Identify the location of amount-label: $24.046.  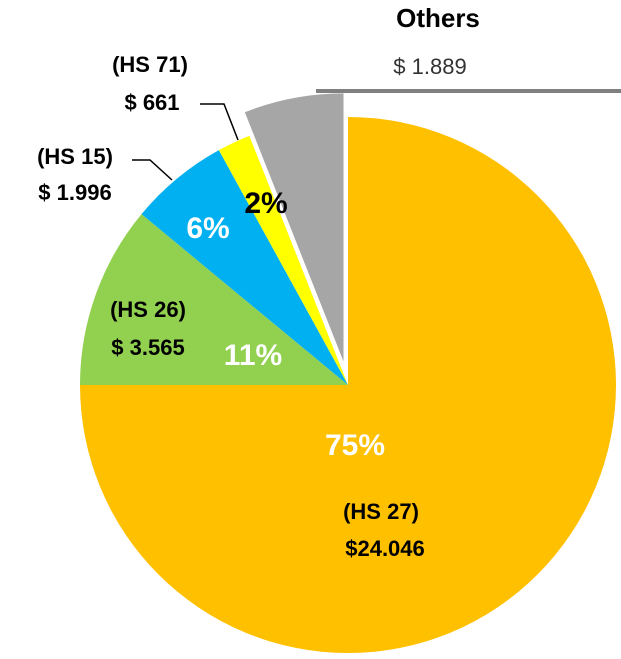
(385, 548).